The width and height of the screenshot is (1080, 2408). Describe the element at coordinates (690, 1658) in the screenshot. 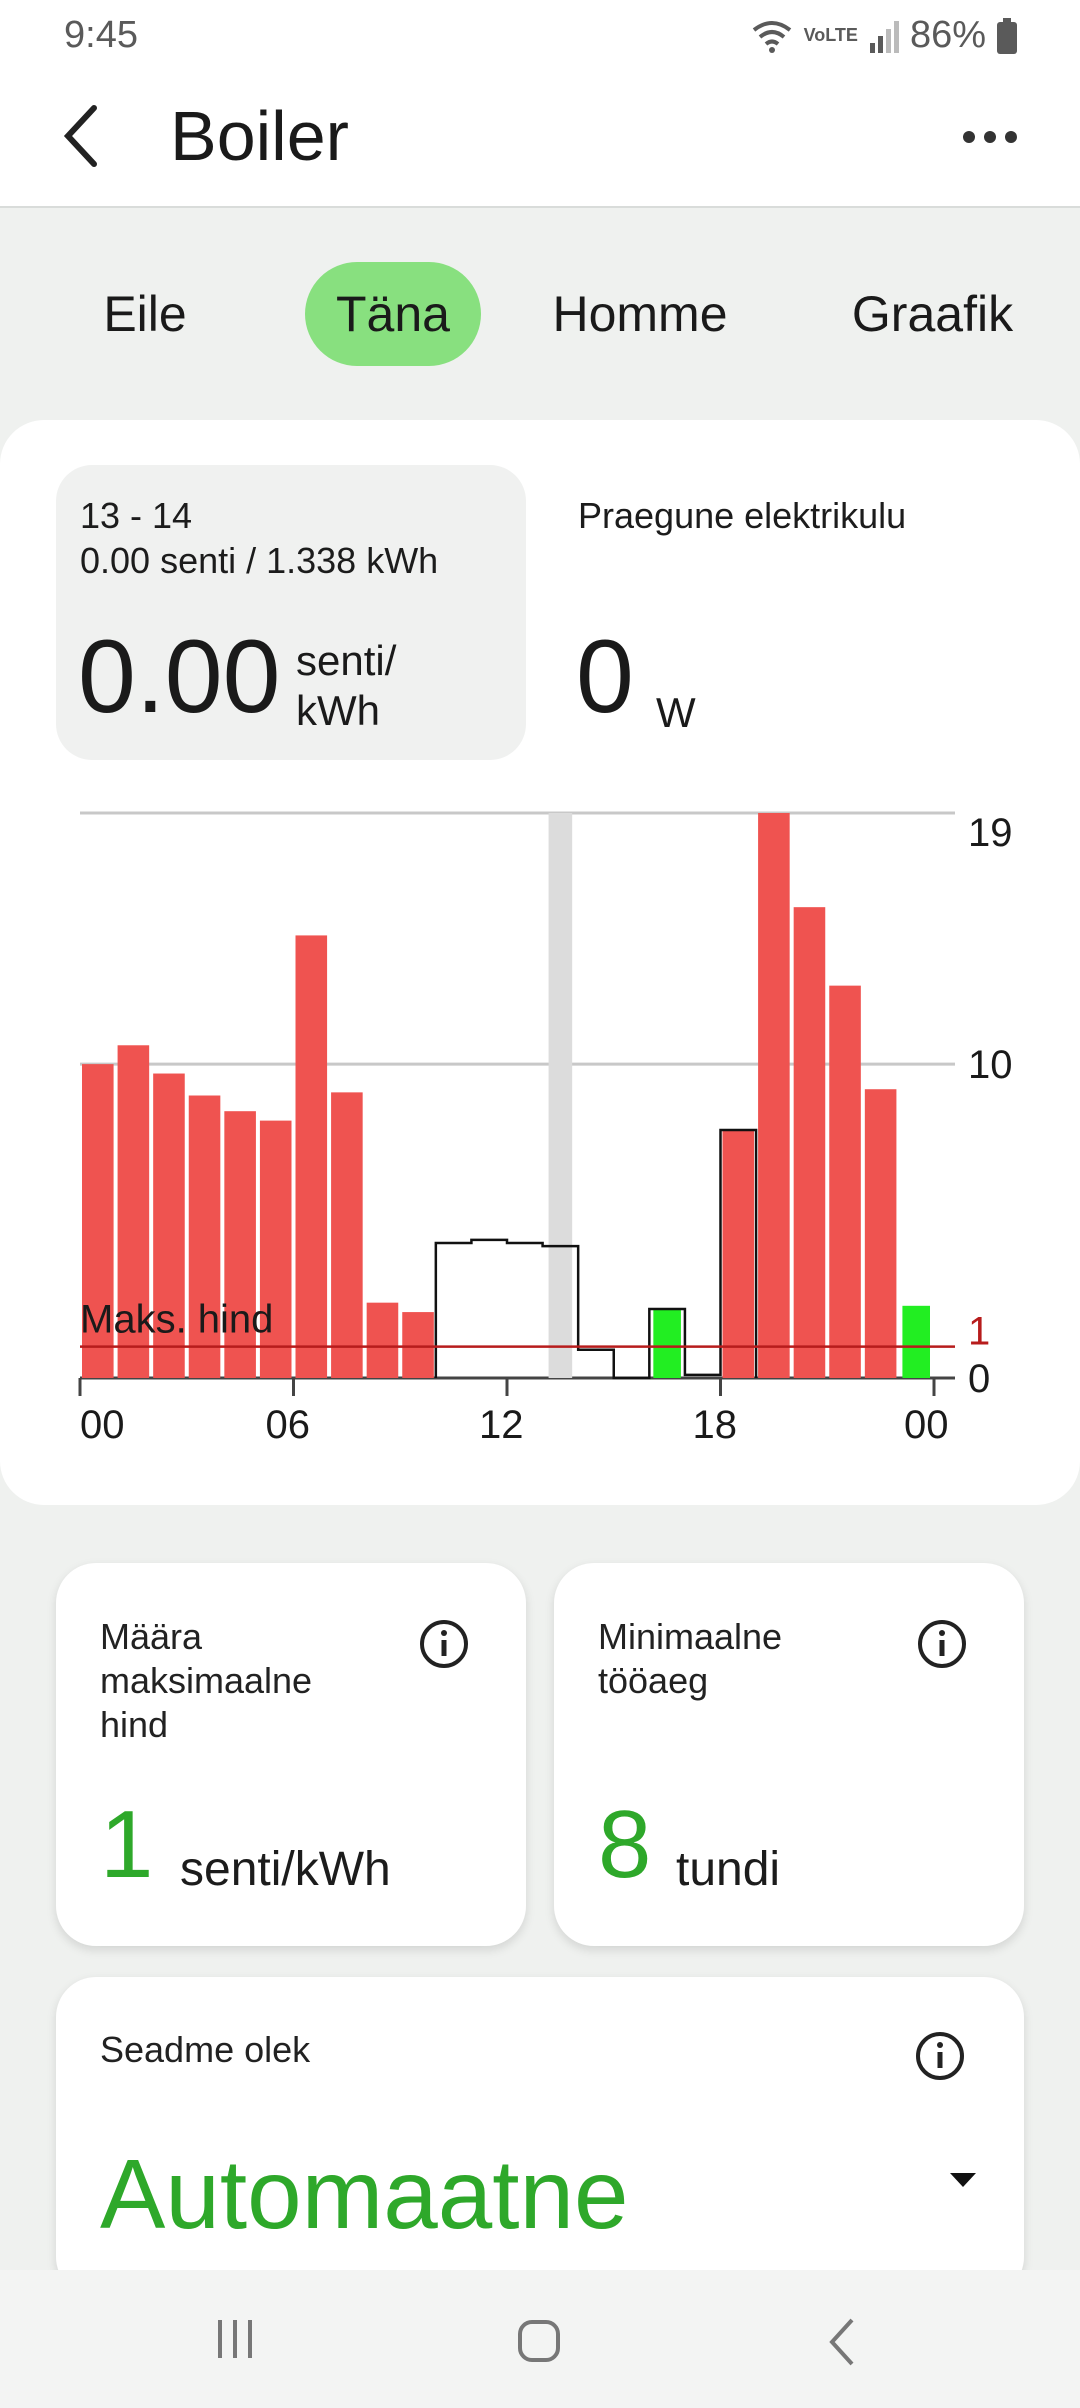

I see `min-runtime-label: Minimaalne tööaeg` at that location.